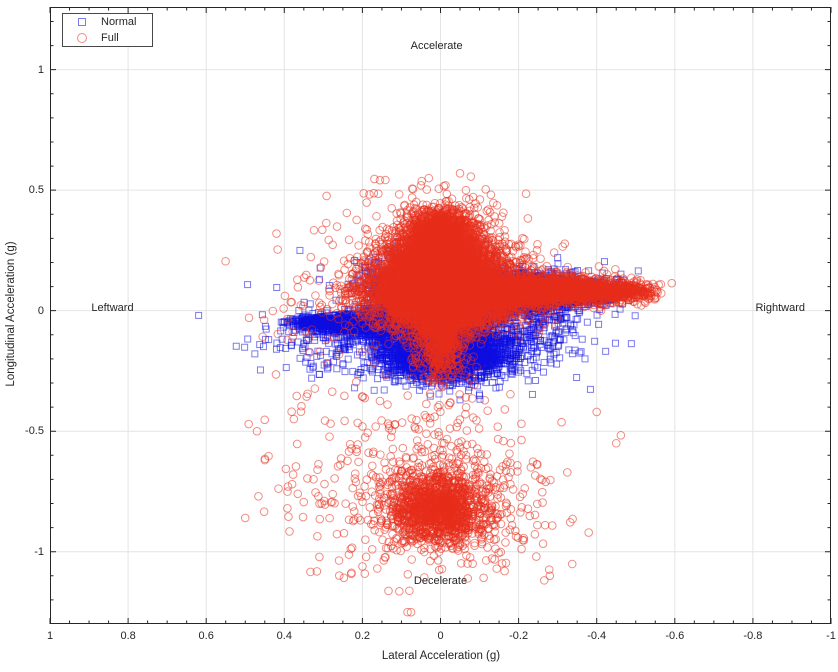 The width and height of the screenshot is (838, 672). What do you see at coordinates (82, 22) in the screenshot?
I see `legend-square-marker-icon` at bounding box center [82, 22].